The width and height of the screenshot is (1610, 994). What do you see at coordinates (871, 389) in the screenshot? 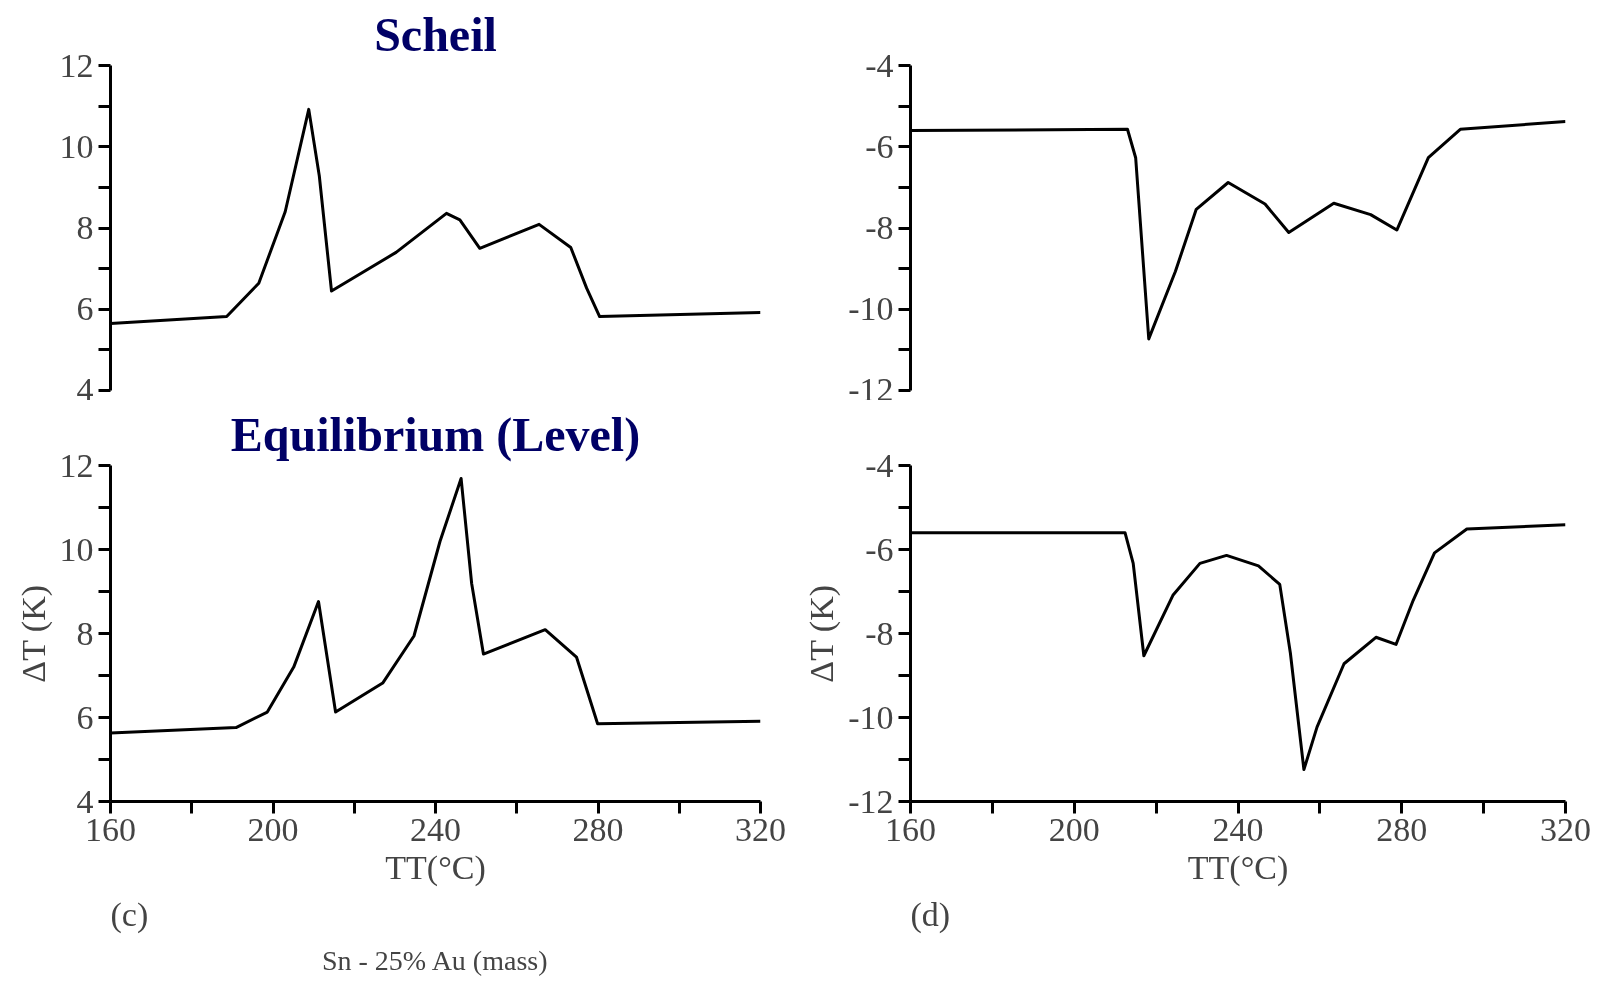
I see `y-tick-label: -12` at bounding box center [871, 389].